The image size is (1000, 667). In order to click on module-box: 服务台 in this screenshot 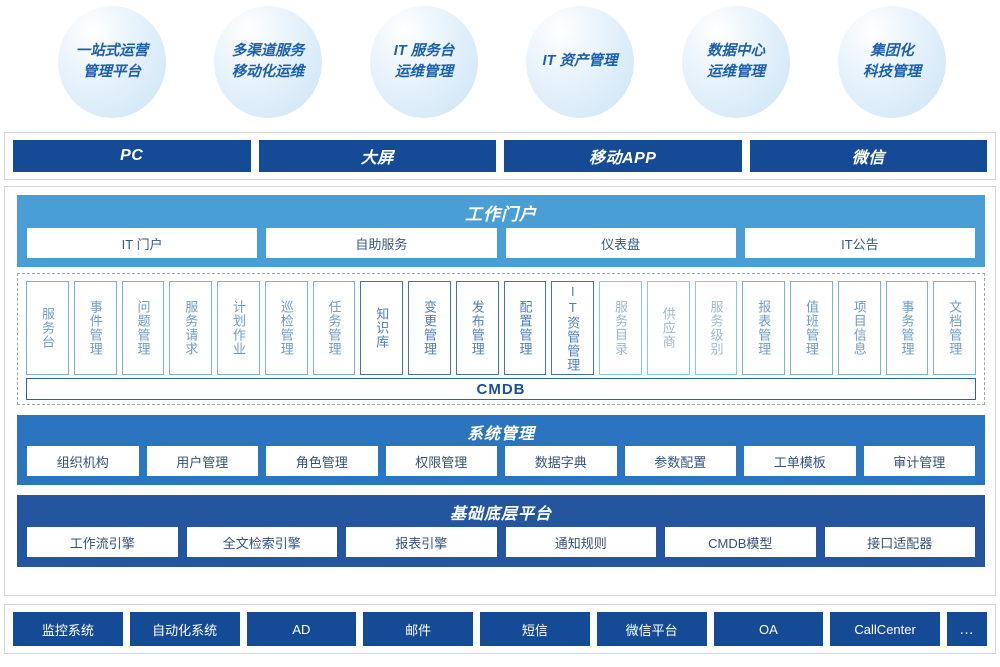, I will do `click(47, 328)`.